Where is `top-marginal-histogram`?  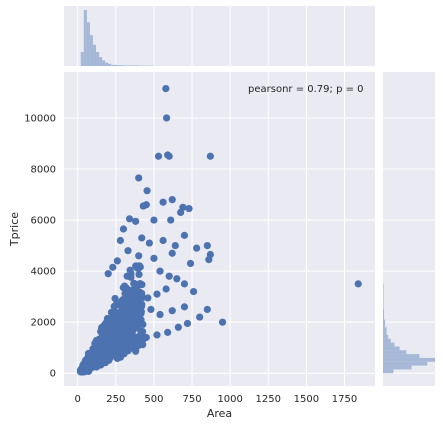
top-marginal-histogram is located at coordinates (117, 38).